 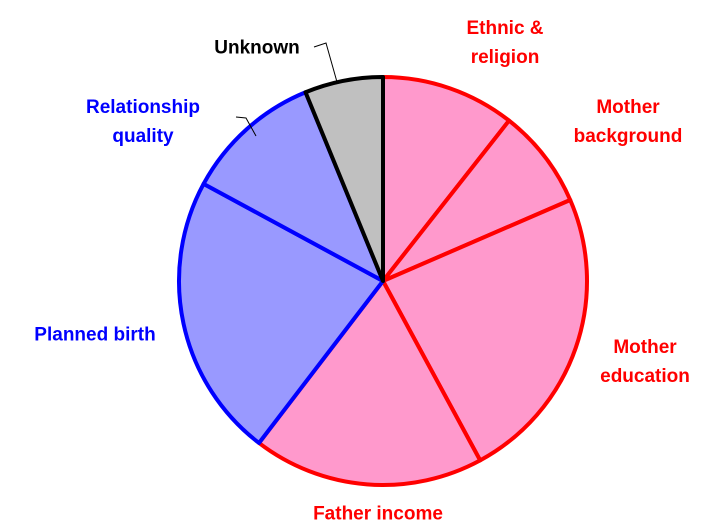 I want to click on slice-label: Mother education, so click(x=645, y=362).